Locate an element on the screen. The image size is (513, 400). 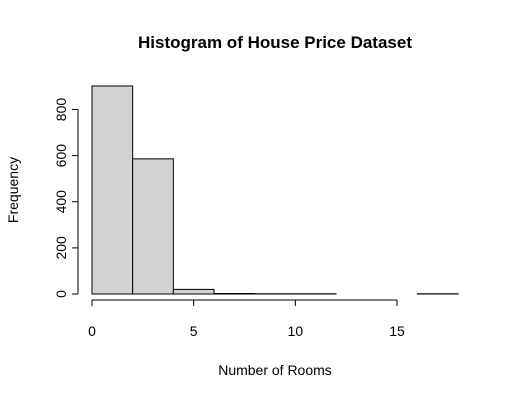
x-axis: 0 5 10 15 is located at coordinates (246, 319).